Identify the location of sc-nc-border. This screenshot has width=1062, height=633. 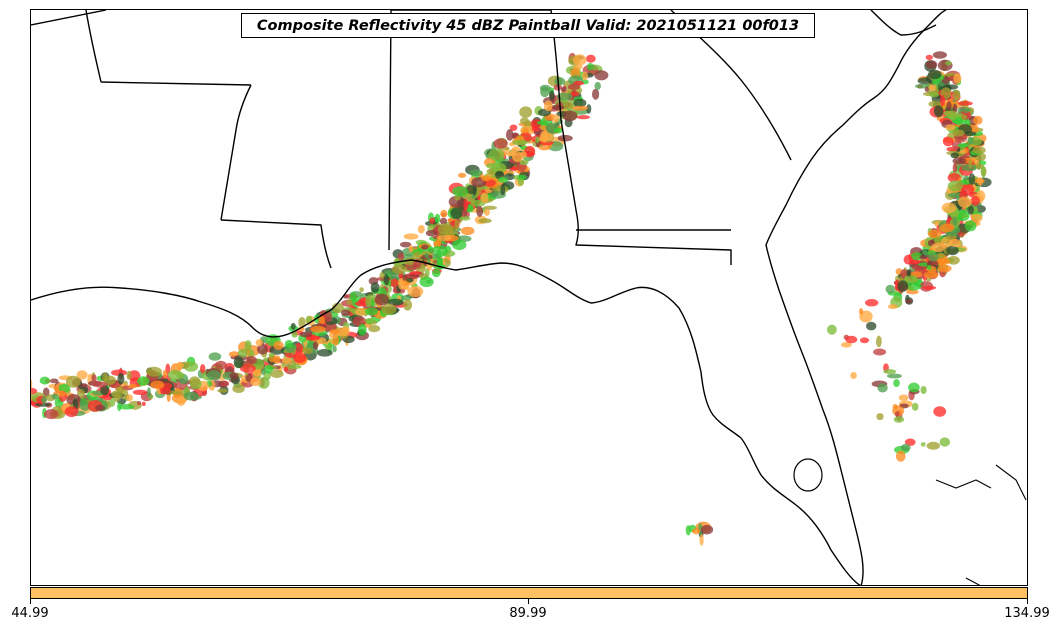
(903, 23).